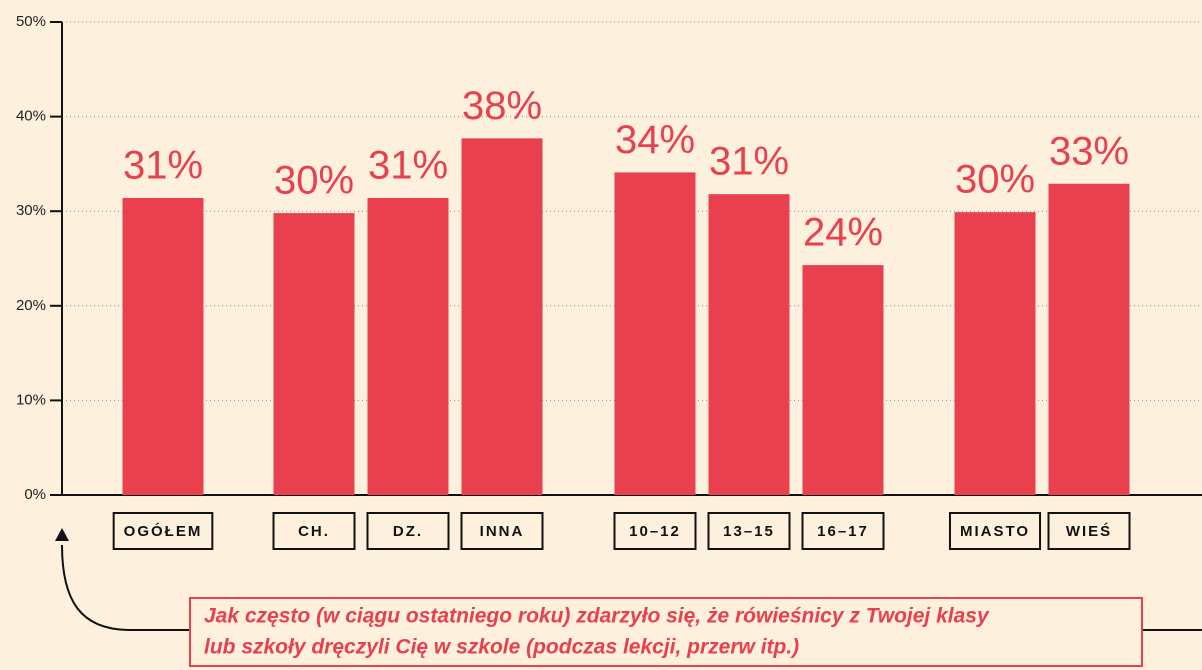 The width and height of the screenshot is (1202, 670). I want to click on annotation-arrow-line, so click(125, 587).